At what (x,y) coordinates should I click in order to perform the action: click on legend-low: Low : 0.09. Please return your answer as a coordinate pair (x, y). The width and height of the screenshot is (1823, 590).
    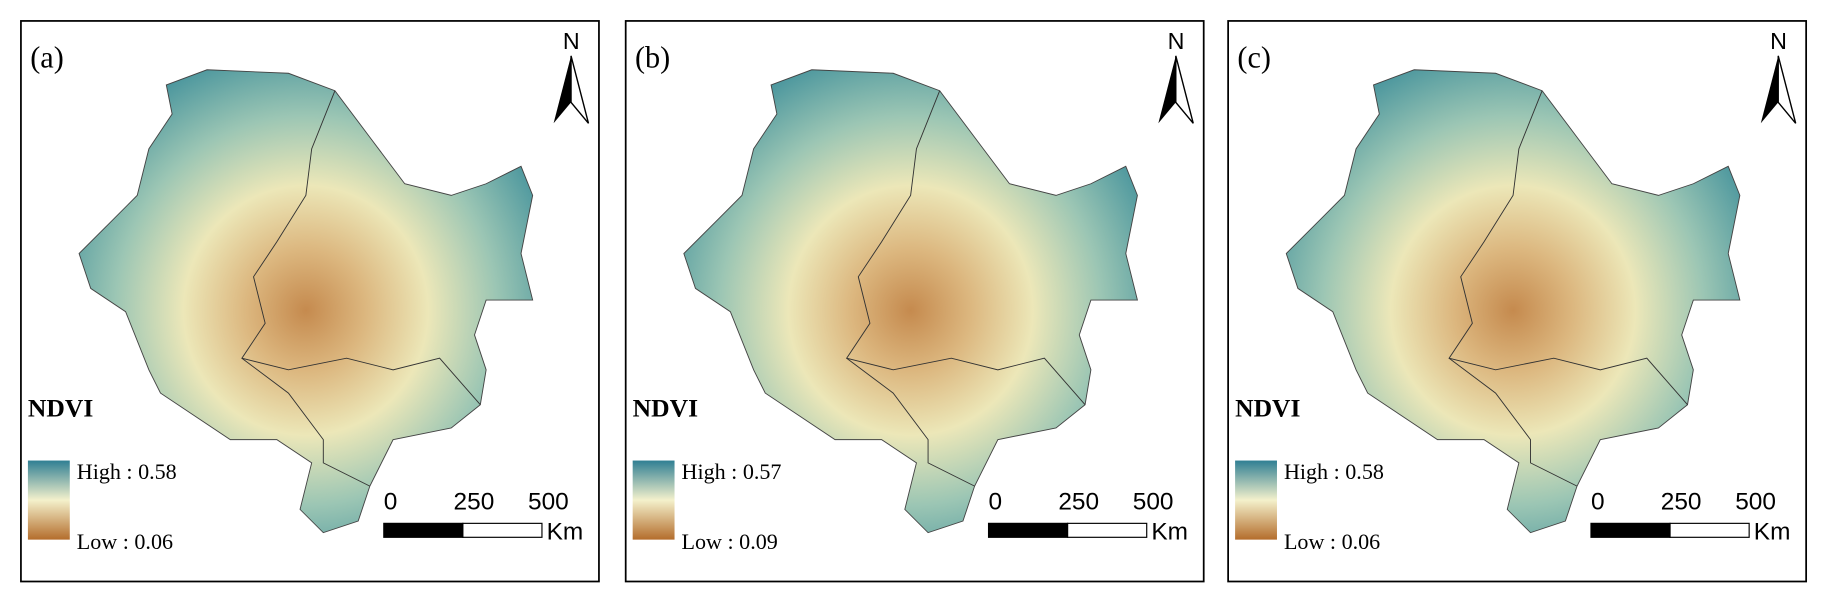
    Looking at the image, I should click on (730, 541).